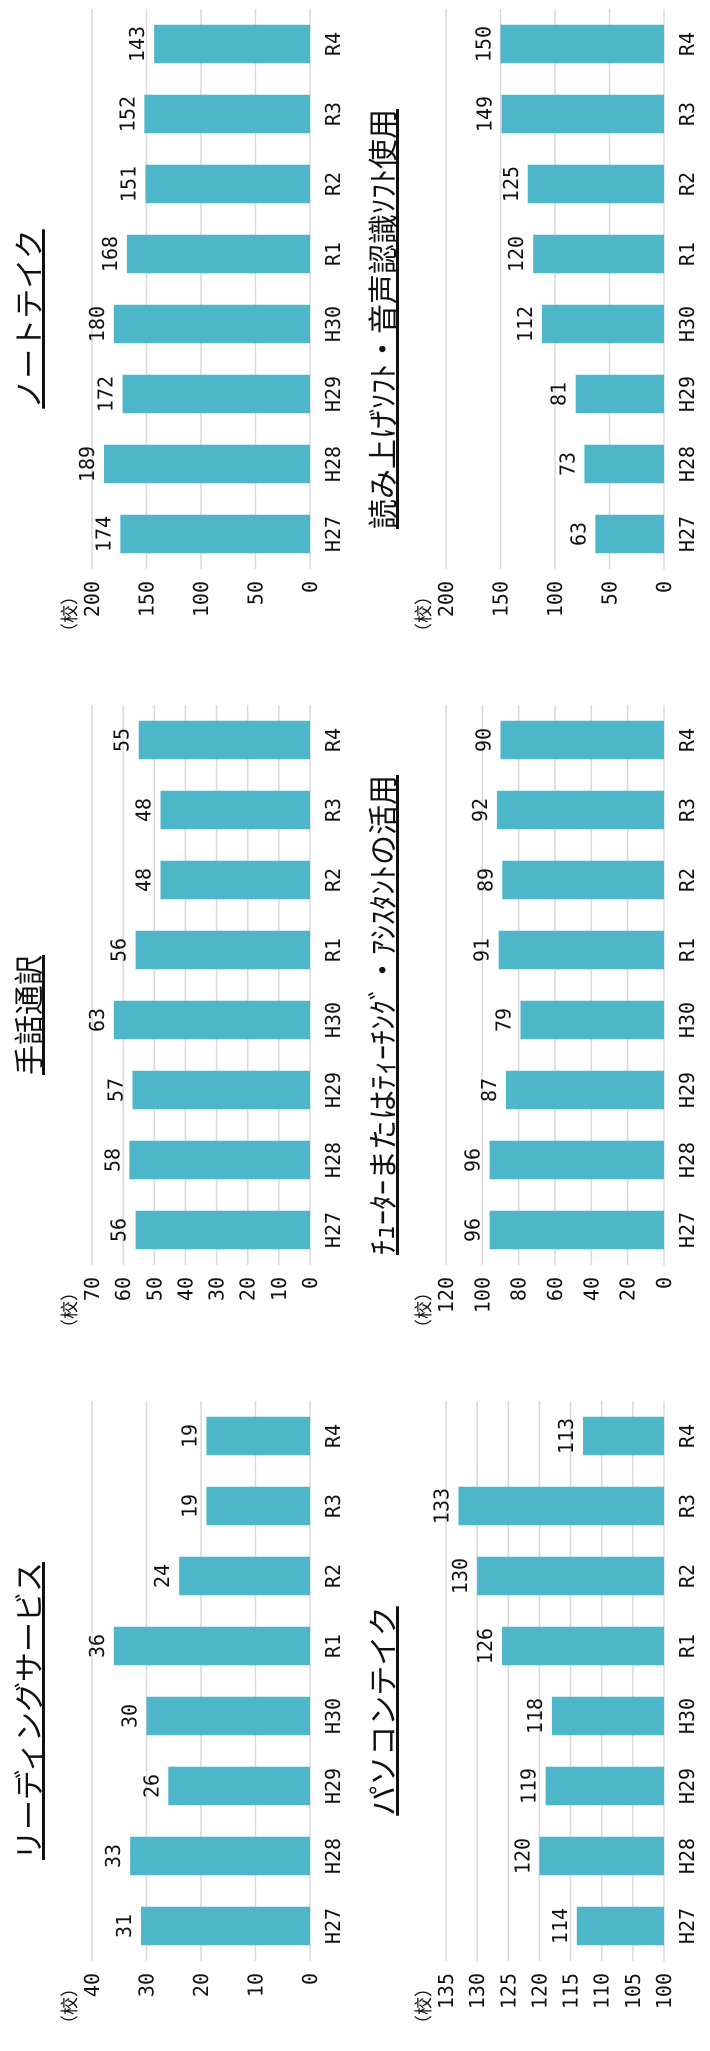 The image size is (710, 2051). What do you see at coordinates (30, 1711) in the screenshot?
I see `chart-title: リーディングサービス` at bounding box center [30, 1711].